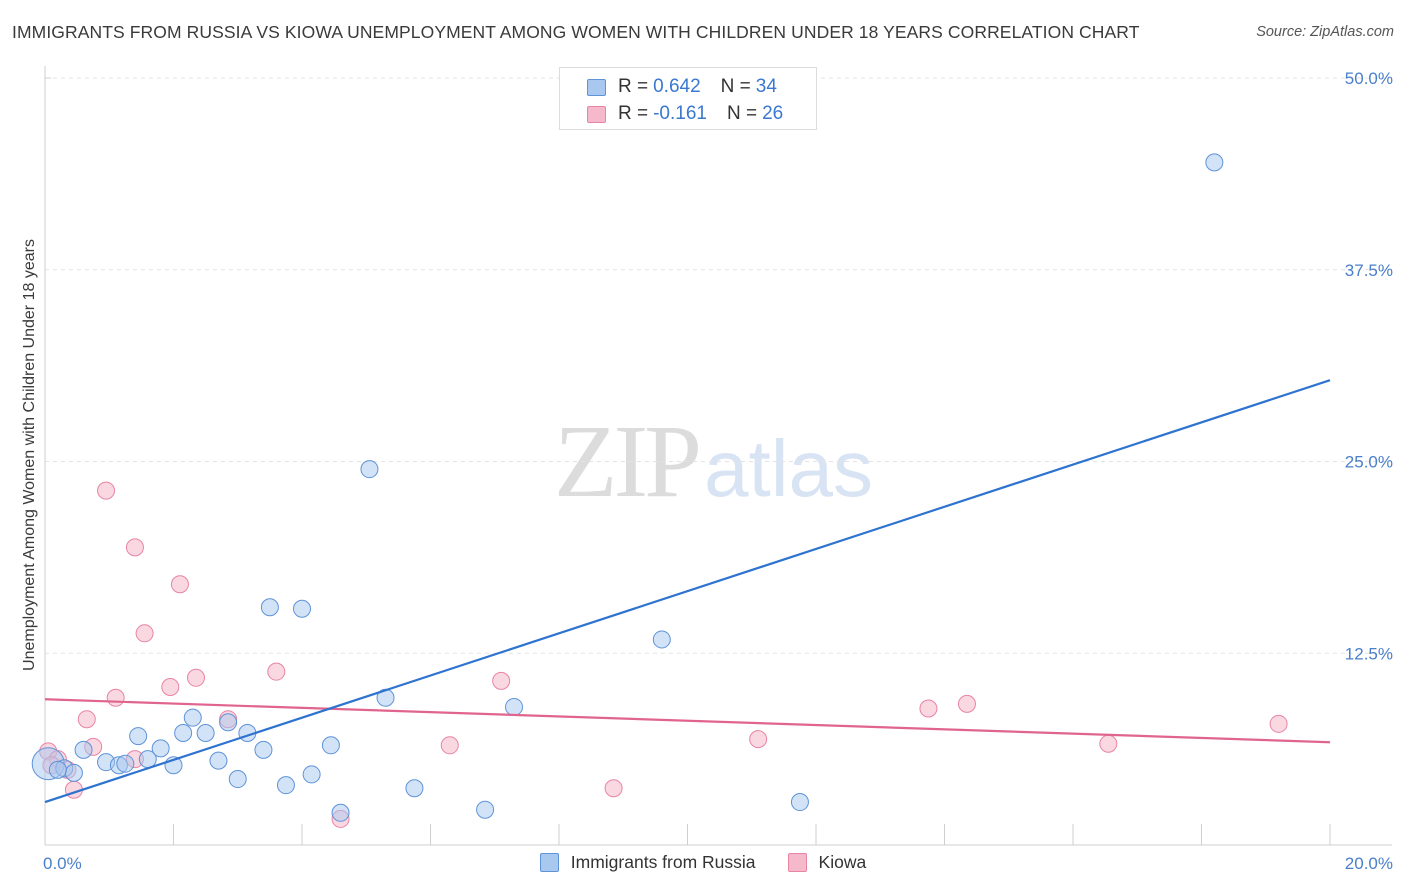 The image size is (1406, 892). Describe the element at coordinates (663, 862) in the screenshot. I see `legend-label-russia: Immigrants from Russia` at that location.